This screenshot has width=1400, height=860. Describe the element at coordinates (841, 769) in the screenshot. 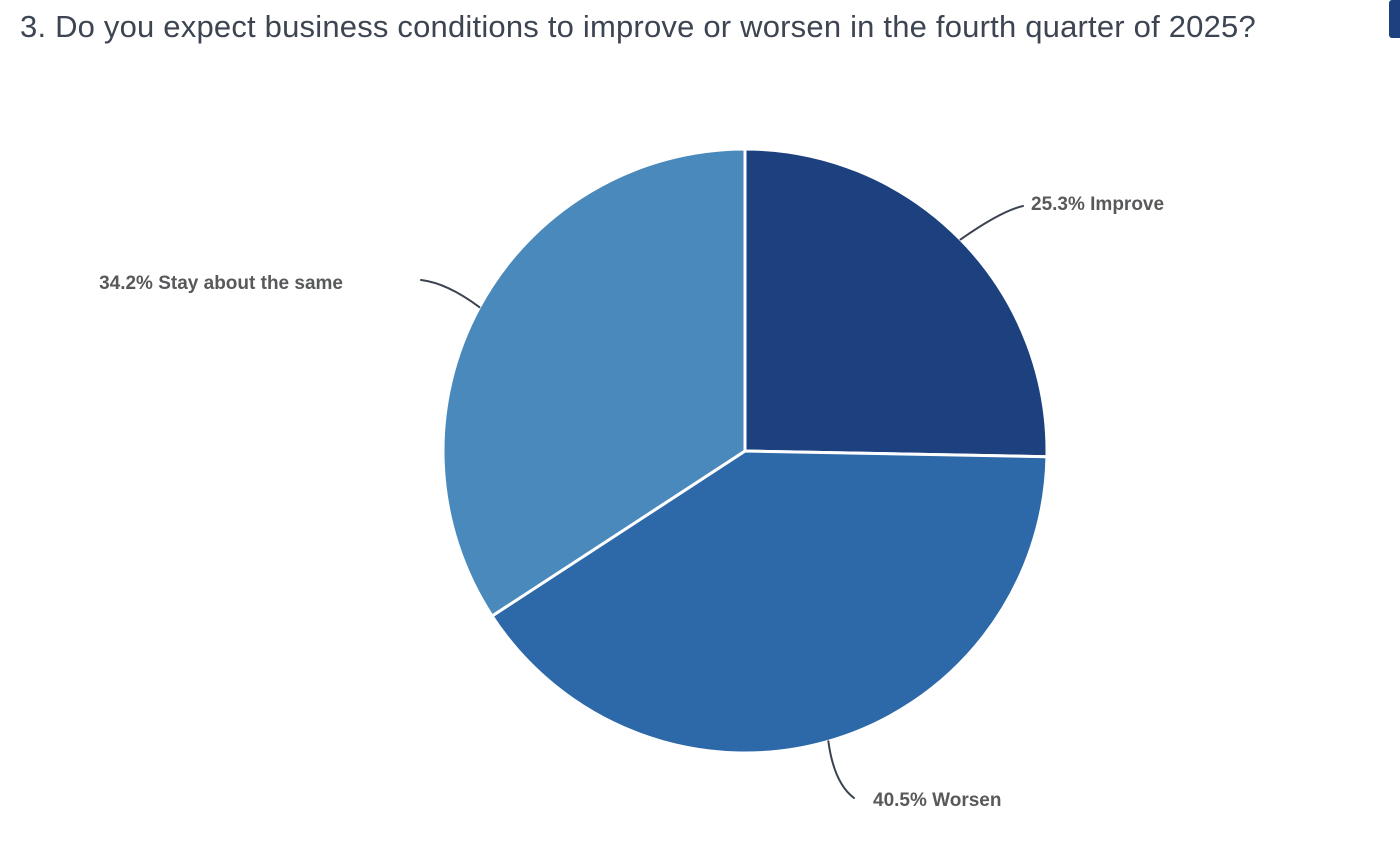

I see `pie-connector-worsen` at that location.